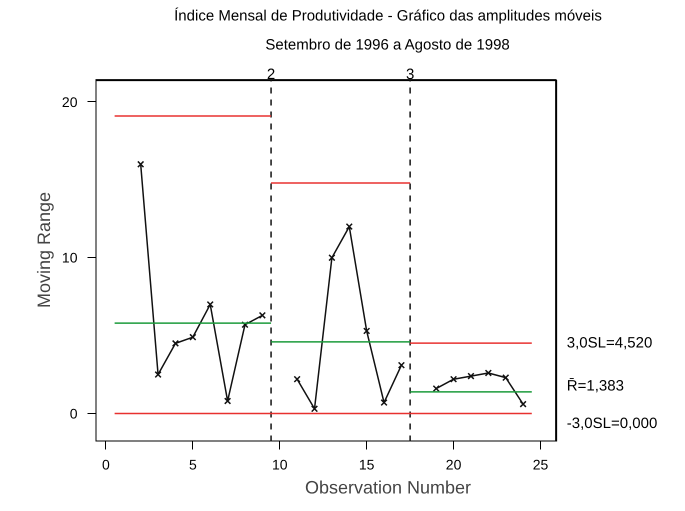 Image resolution: width=685 pixels, height=511 pixels. What do you see at coordinates (609, 343) in the screenshot?
I see `annotation: 3,0SL=4,520` at bounding box center [609, 343].